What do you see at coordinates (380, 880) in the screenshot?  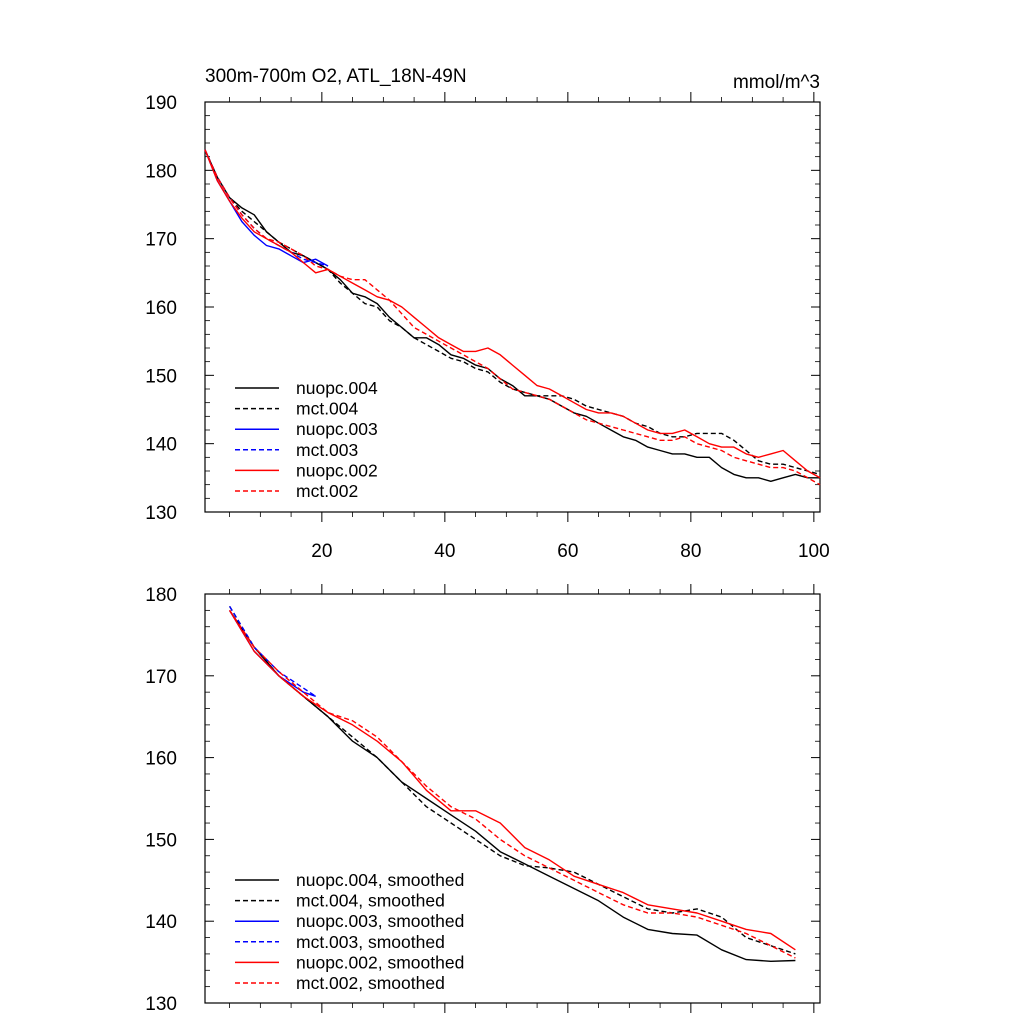 I see `legend-label-1: nuopc.004, smoothed` at bounding box center [380, 880].